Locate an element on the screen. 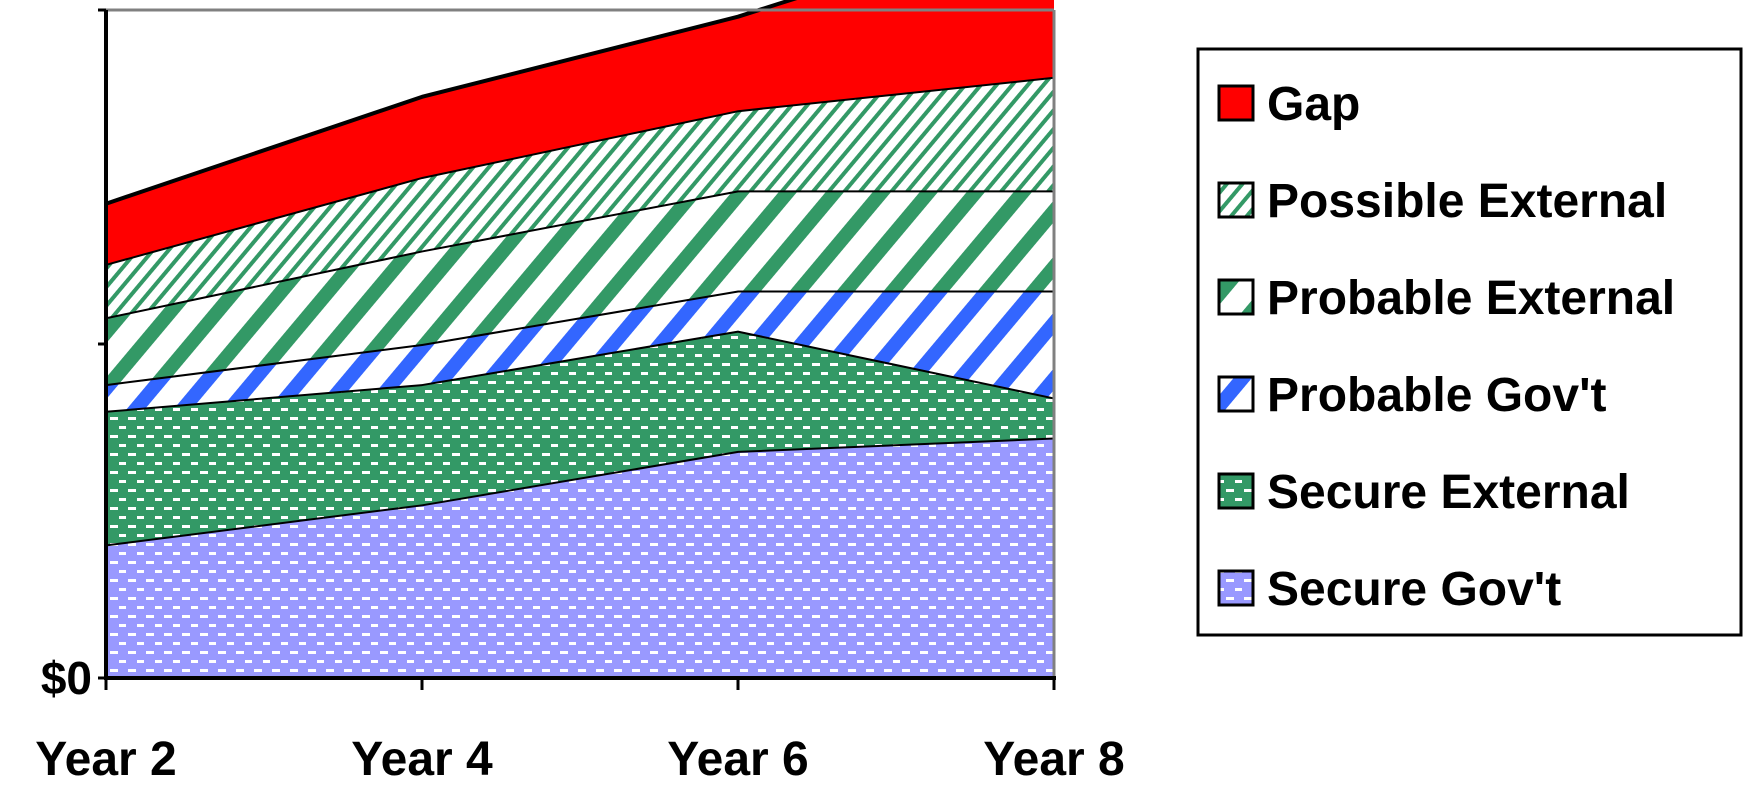  legend-swatch-probable-external is located at coordinates (1236, 297).